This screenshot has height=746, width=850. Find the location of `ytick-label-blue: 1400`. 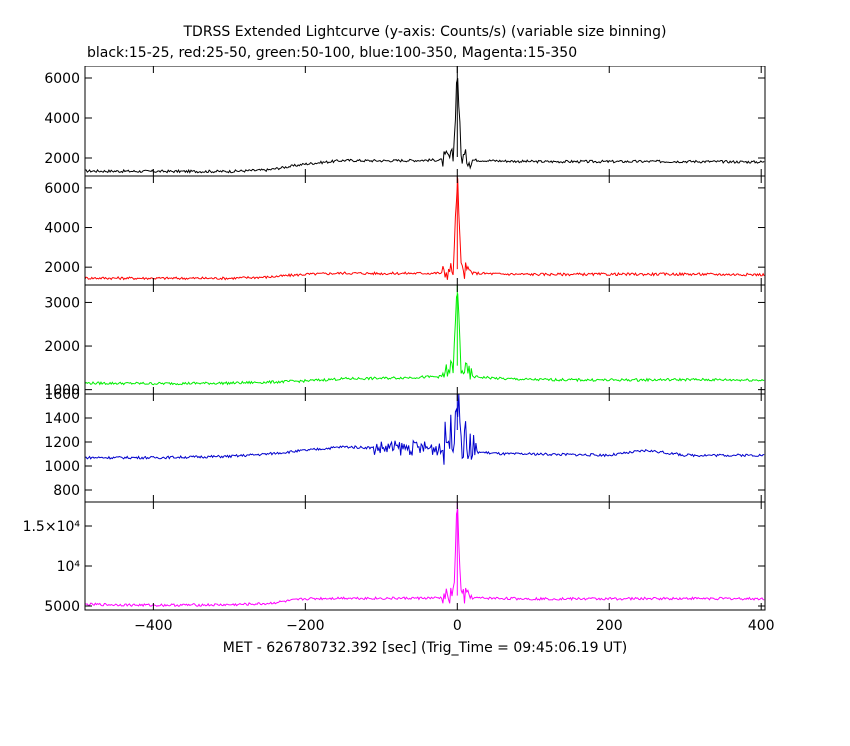

ytick-label-blue: 1400 is located at coordinates (62, 419).